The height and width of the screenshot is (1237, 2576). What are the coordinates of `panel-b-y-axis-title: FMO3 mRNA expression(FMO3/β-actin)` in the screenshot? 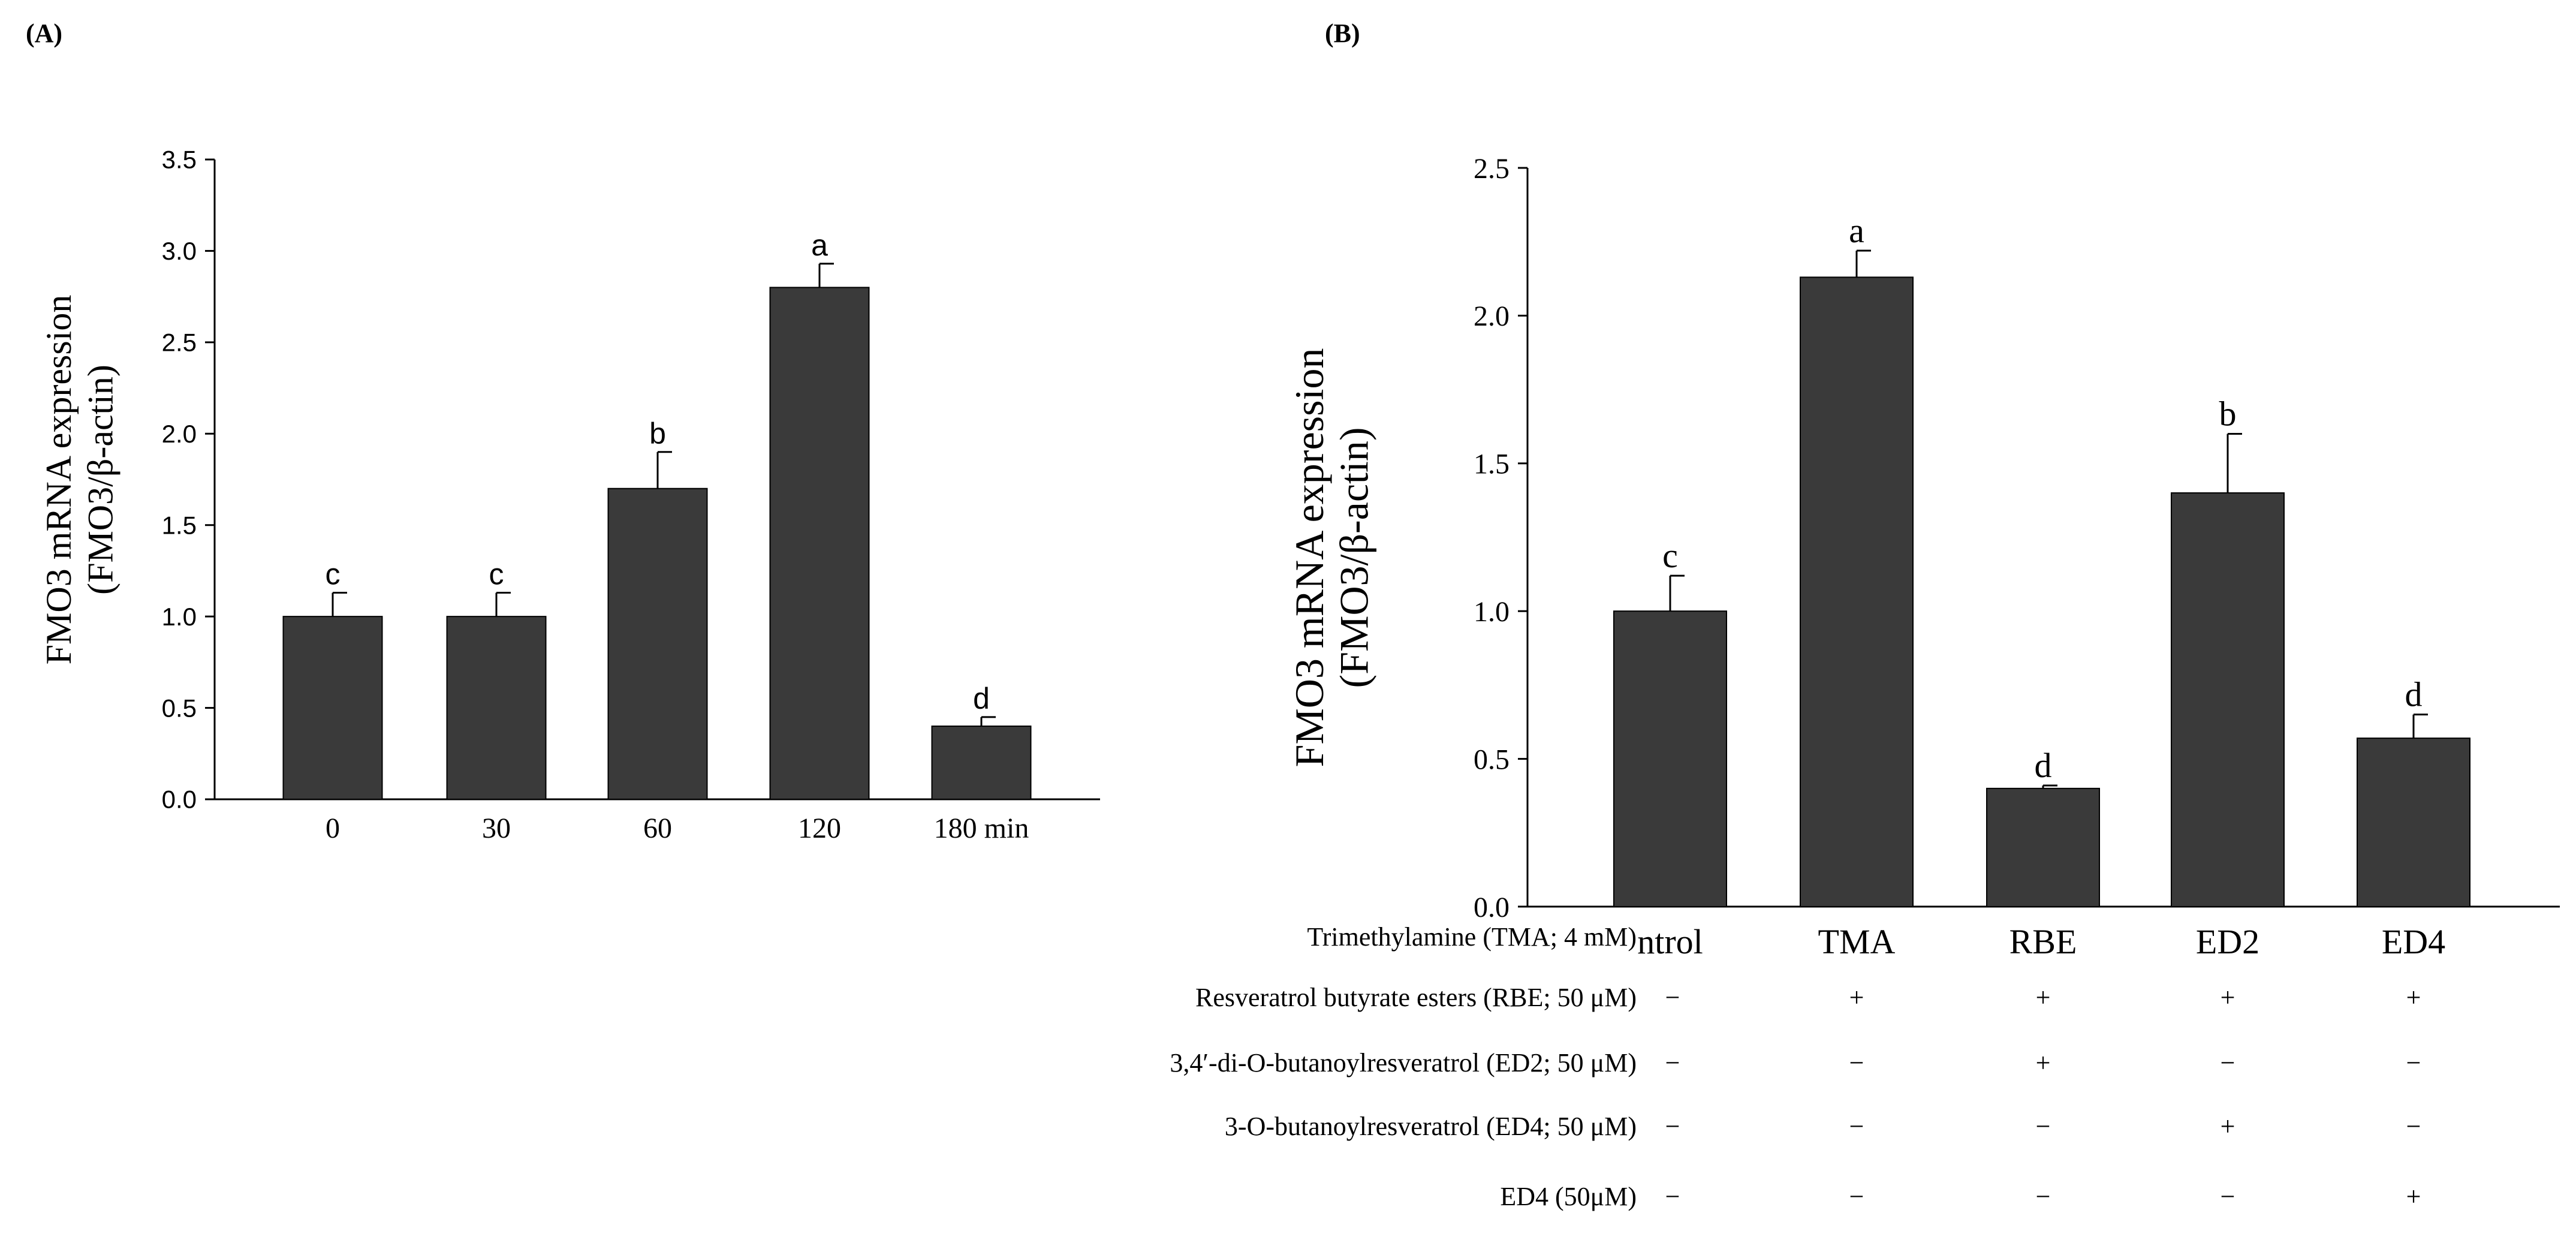 It's located at (1331, 558).